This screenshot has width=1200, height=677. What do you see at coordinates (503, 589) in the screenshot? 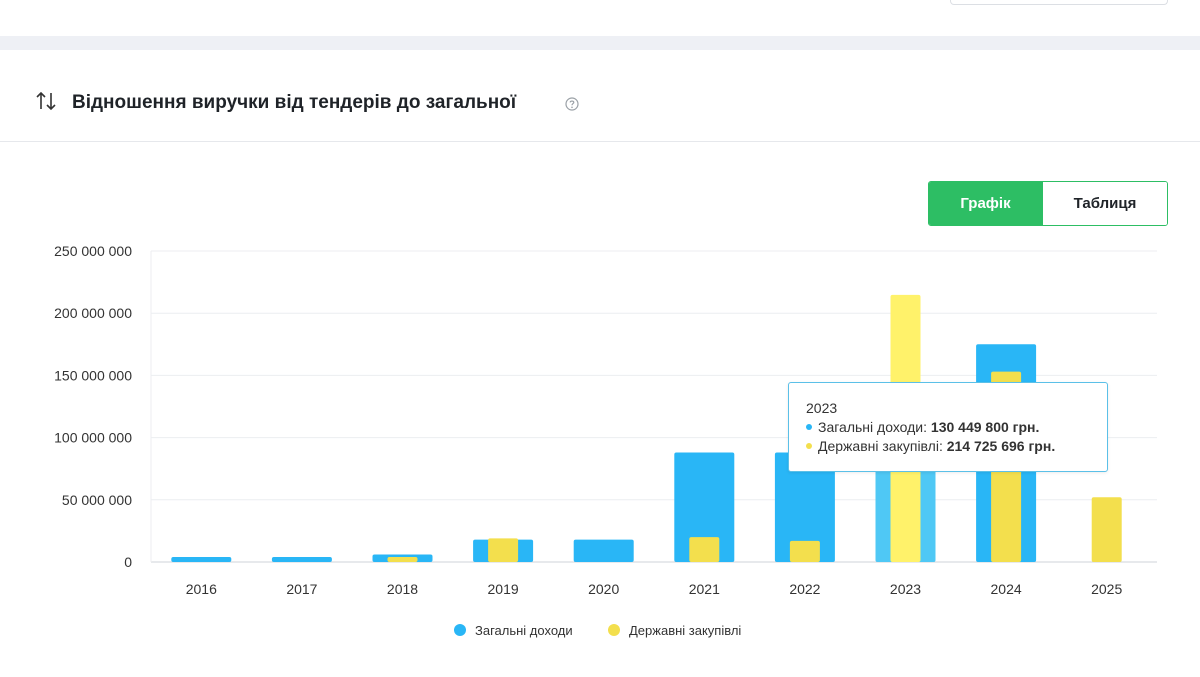
I see `x-tick-label: 2019` at bounding box center [503, 589].